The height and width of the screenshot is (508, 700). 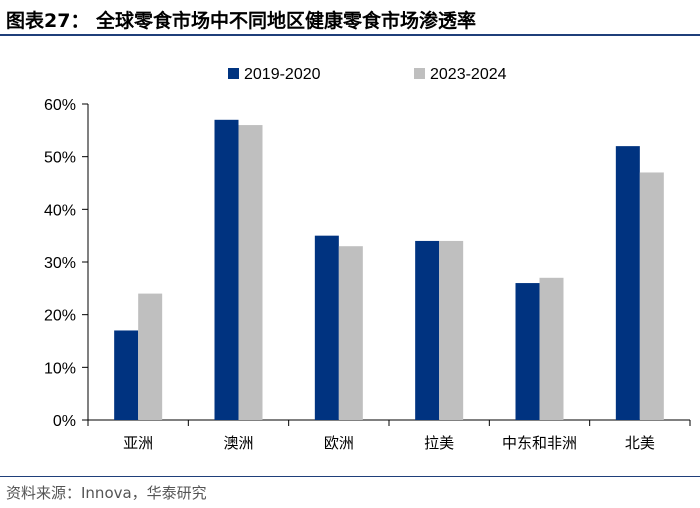 I want to click on y-tick-label: 0%, so click(x=64, y=421).